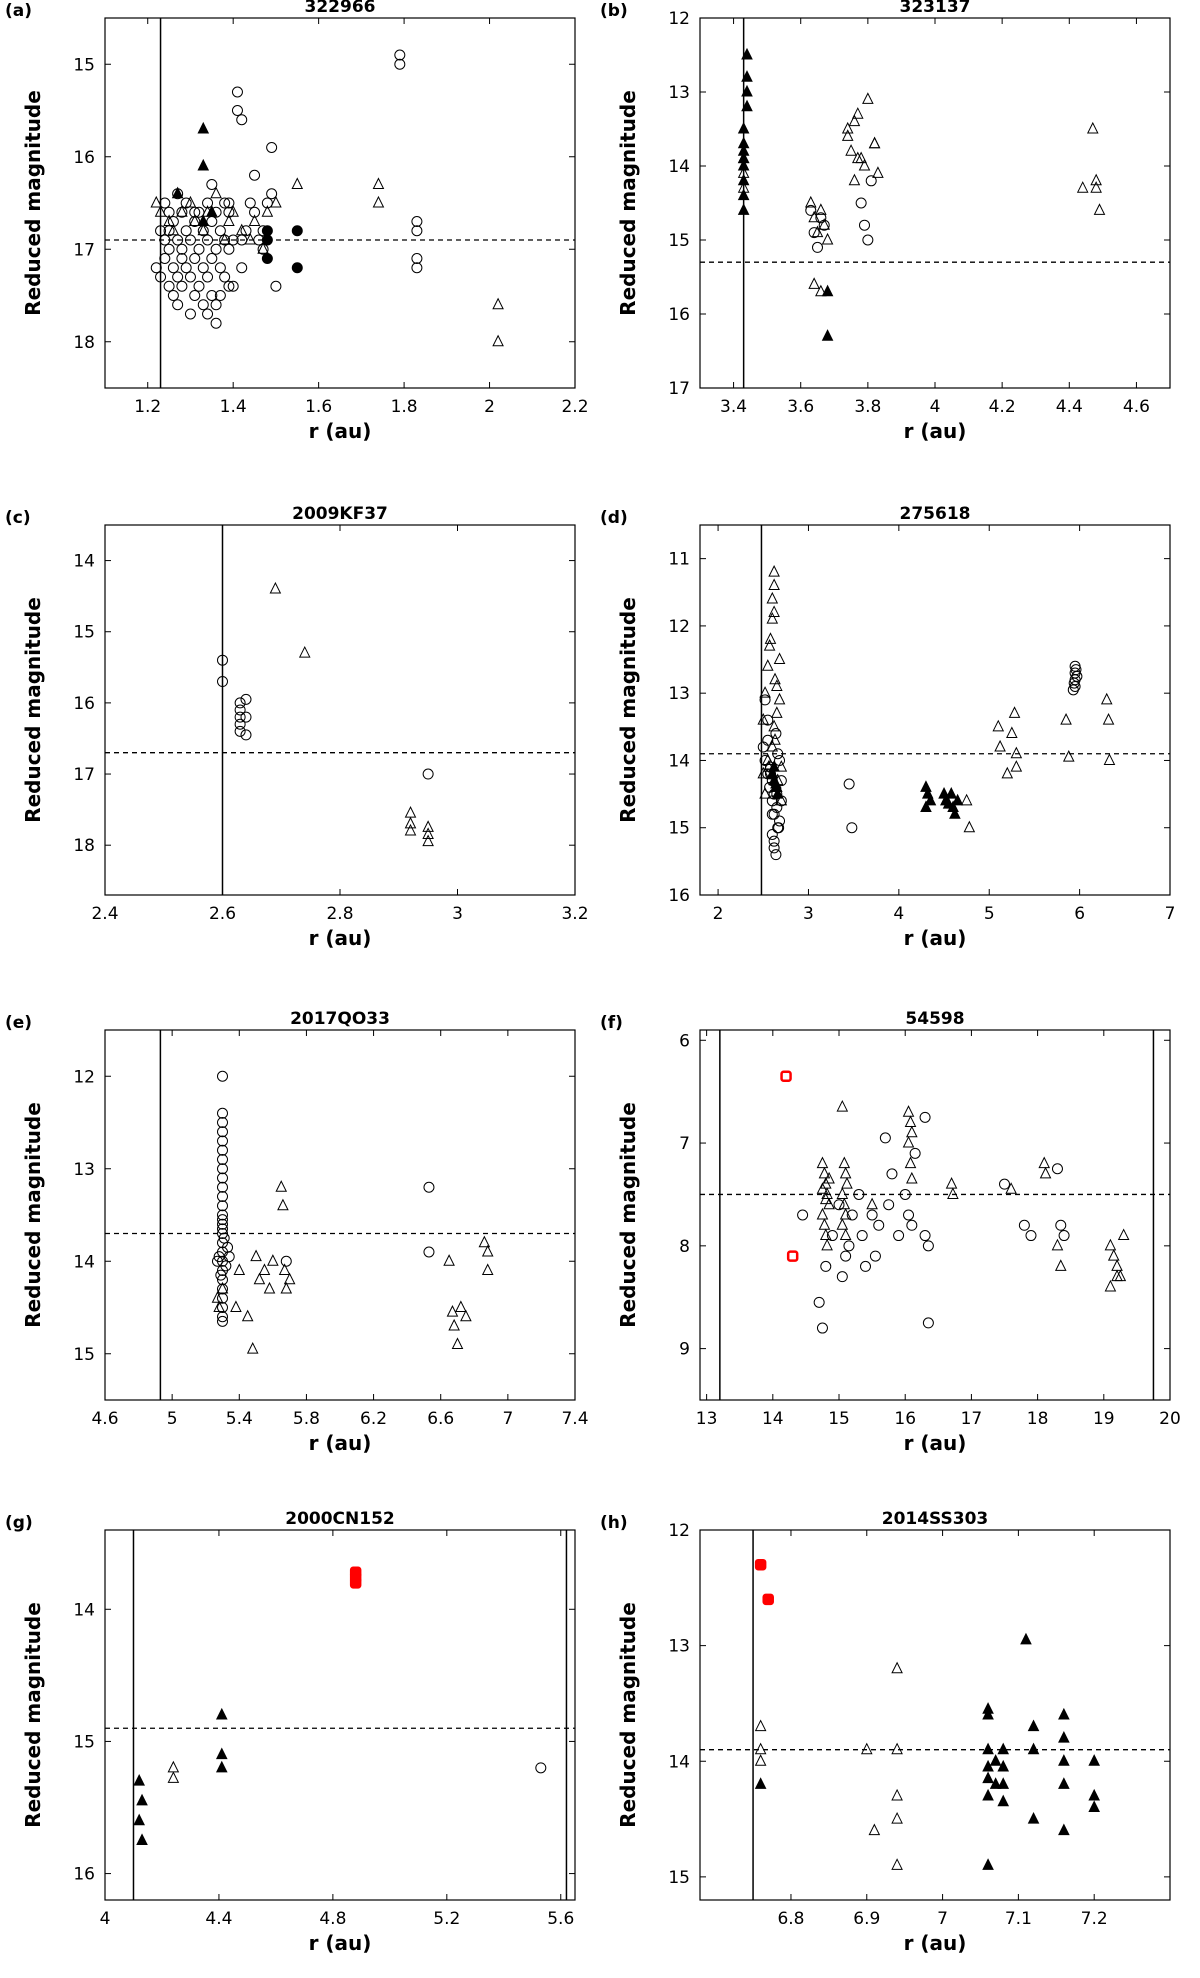 The image size is (1200, 1978). I want to click on x-tick-label: 5.8, so click(306, 1419).